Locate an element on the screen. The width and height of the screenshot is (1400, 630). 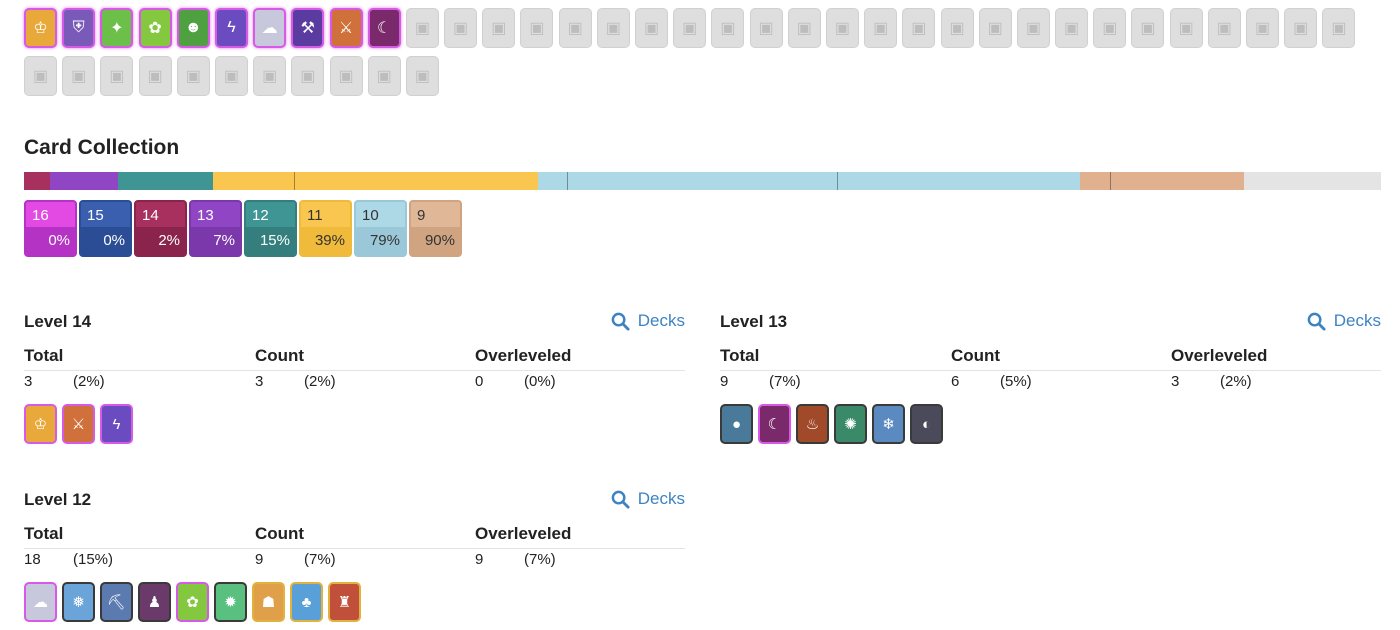
giant-icon: ☗ is located at coordinates (268, 602).